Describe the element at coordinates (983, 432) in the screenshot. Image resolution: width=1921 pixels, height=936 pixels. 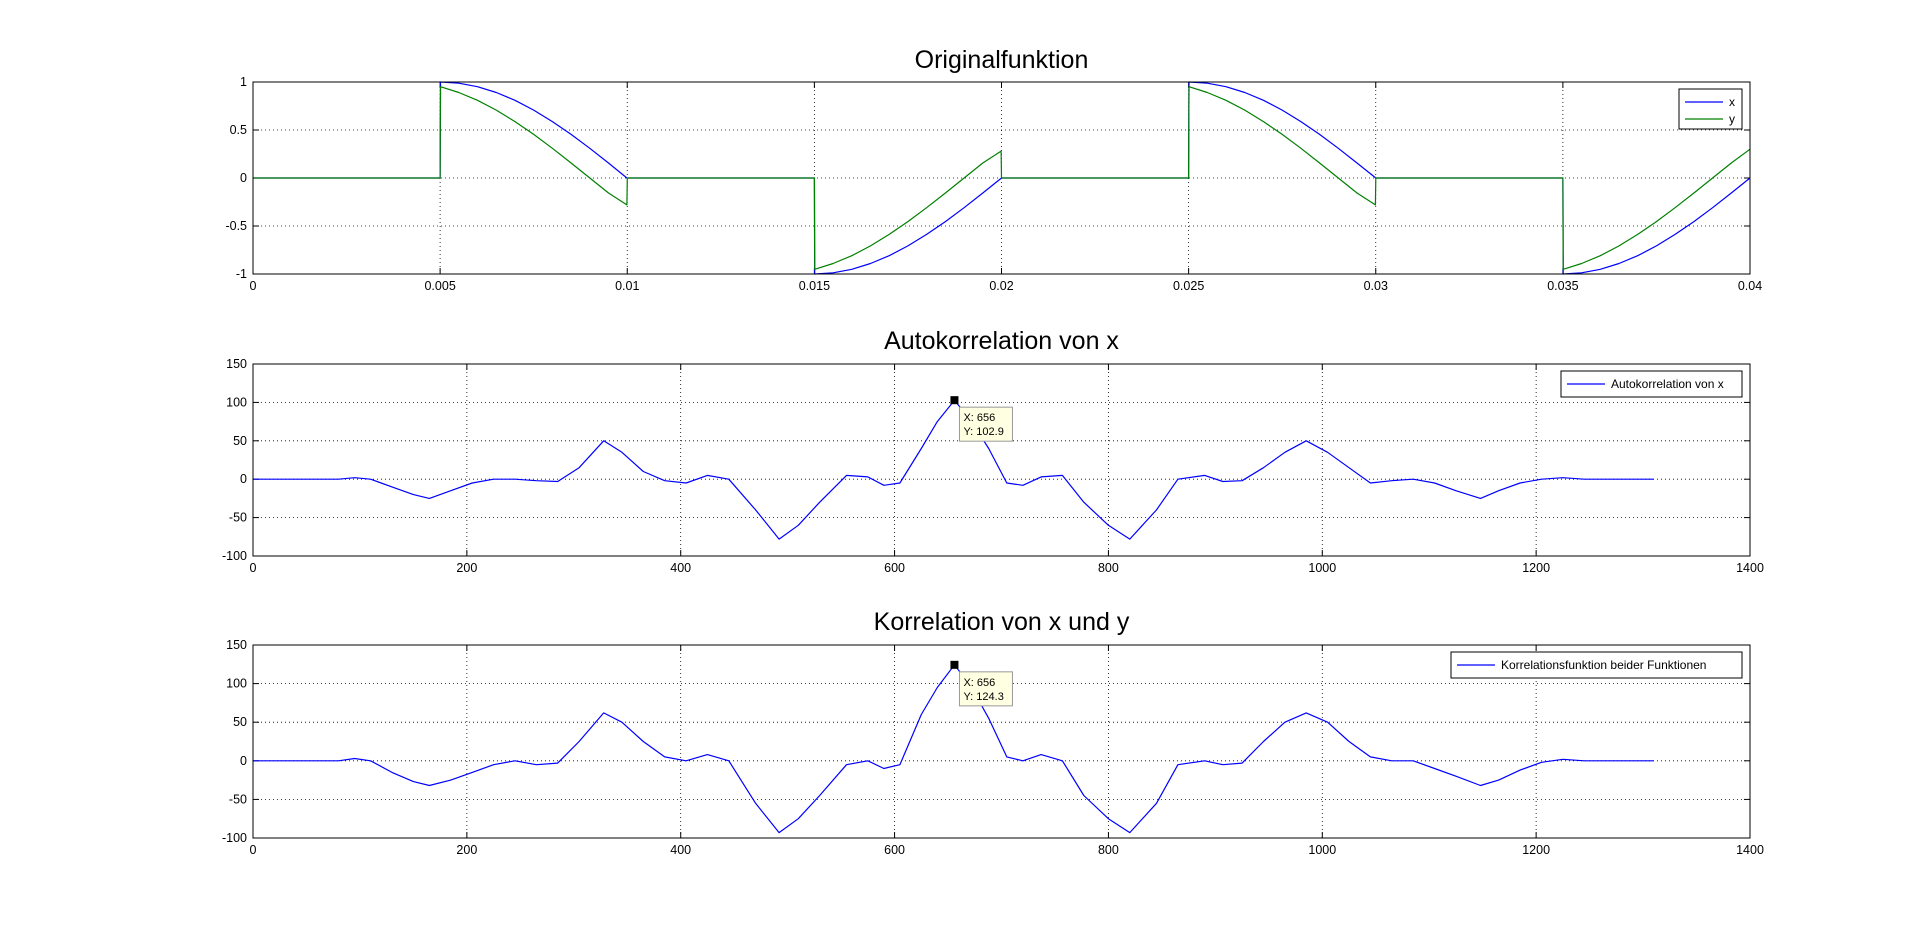
I see `data-tip-y: Y: 102.9` at that location.